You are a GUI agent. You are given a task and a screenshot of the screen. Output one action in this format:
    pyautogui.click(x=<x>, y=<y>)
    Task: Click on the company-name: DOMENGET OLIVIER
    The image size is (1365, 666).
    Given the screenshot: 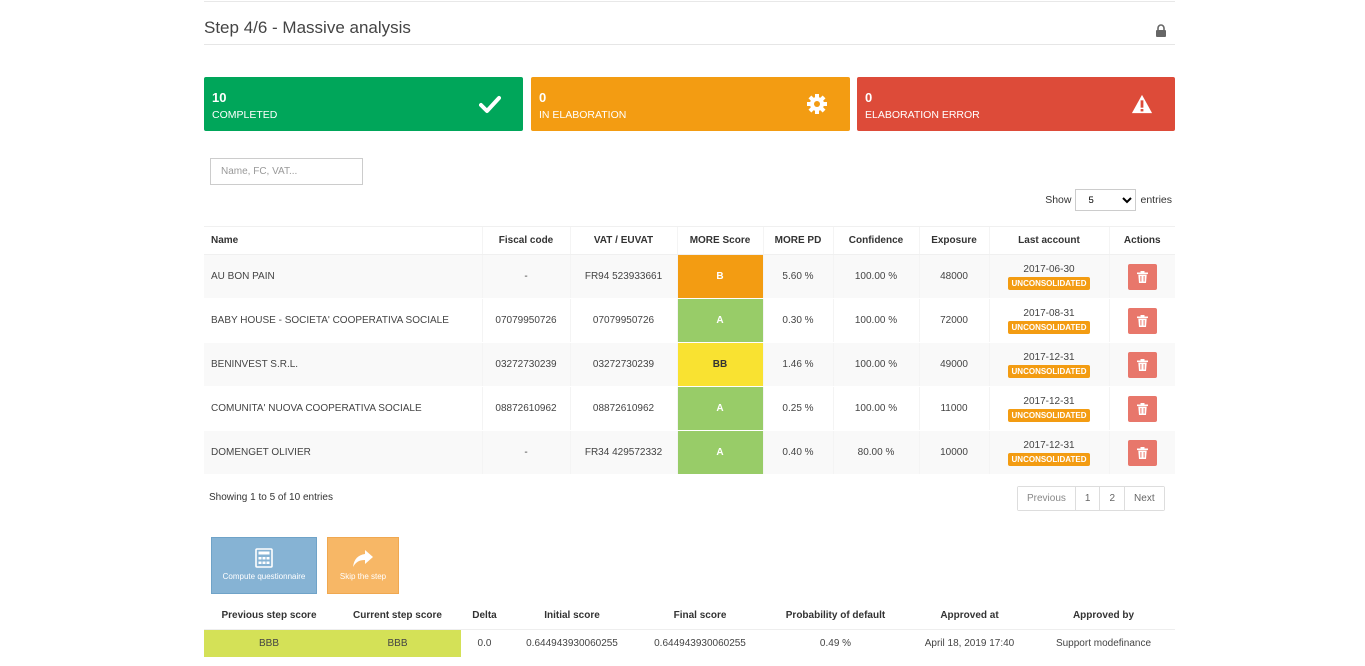 What is the action you would take?
    pyautogui.click(x=343, y=452)
    